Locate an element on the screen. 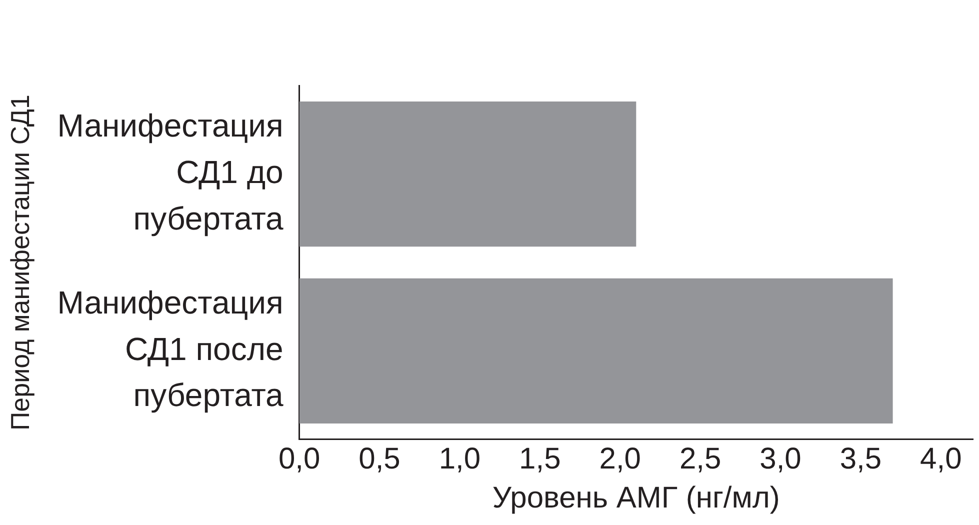  y-axis-title: Период манифестации СД1 is located at coordinates (19, 262).